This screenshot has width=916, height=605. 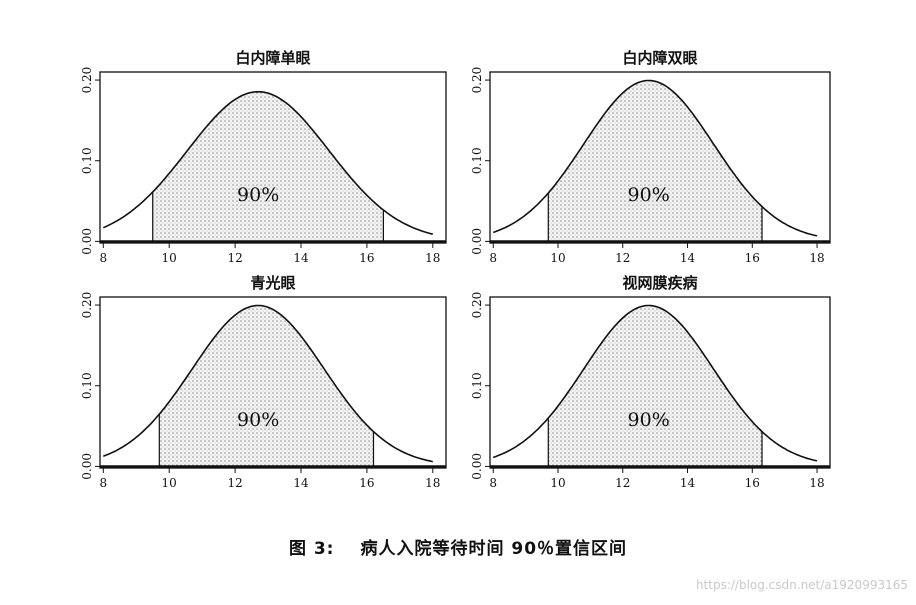 I want to click on chart-panel-1: 8 10 12 14 16 18 0.00 0.10 0.20 白内障单眼 90%, so click(x=263, y=157).